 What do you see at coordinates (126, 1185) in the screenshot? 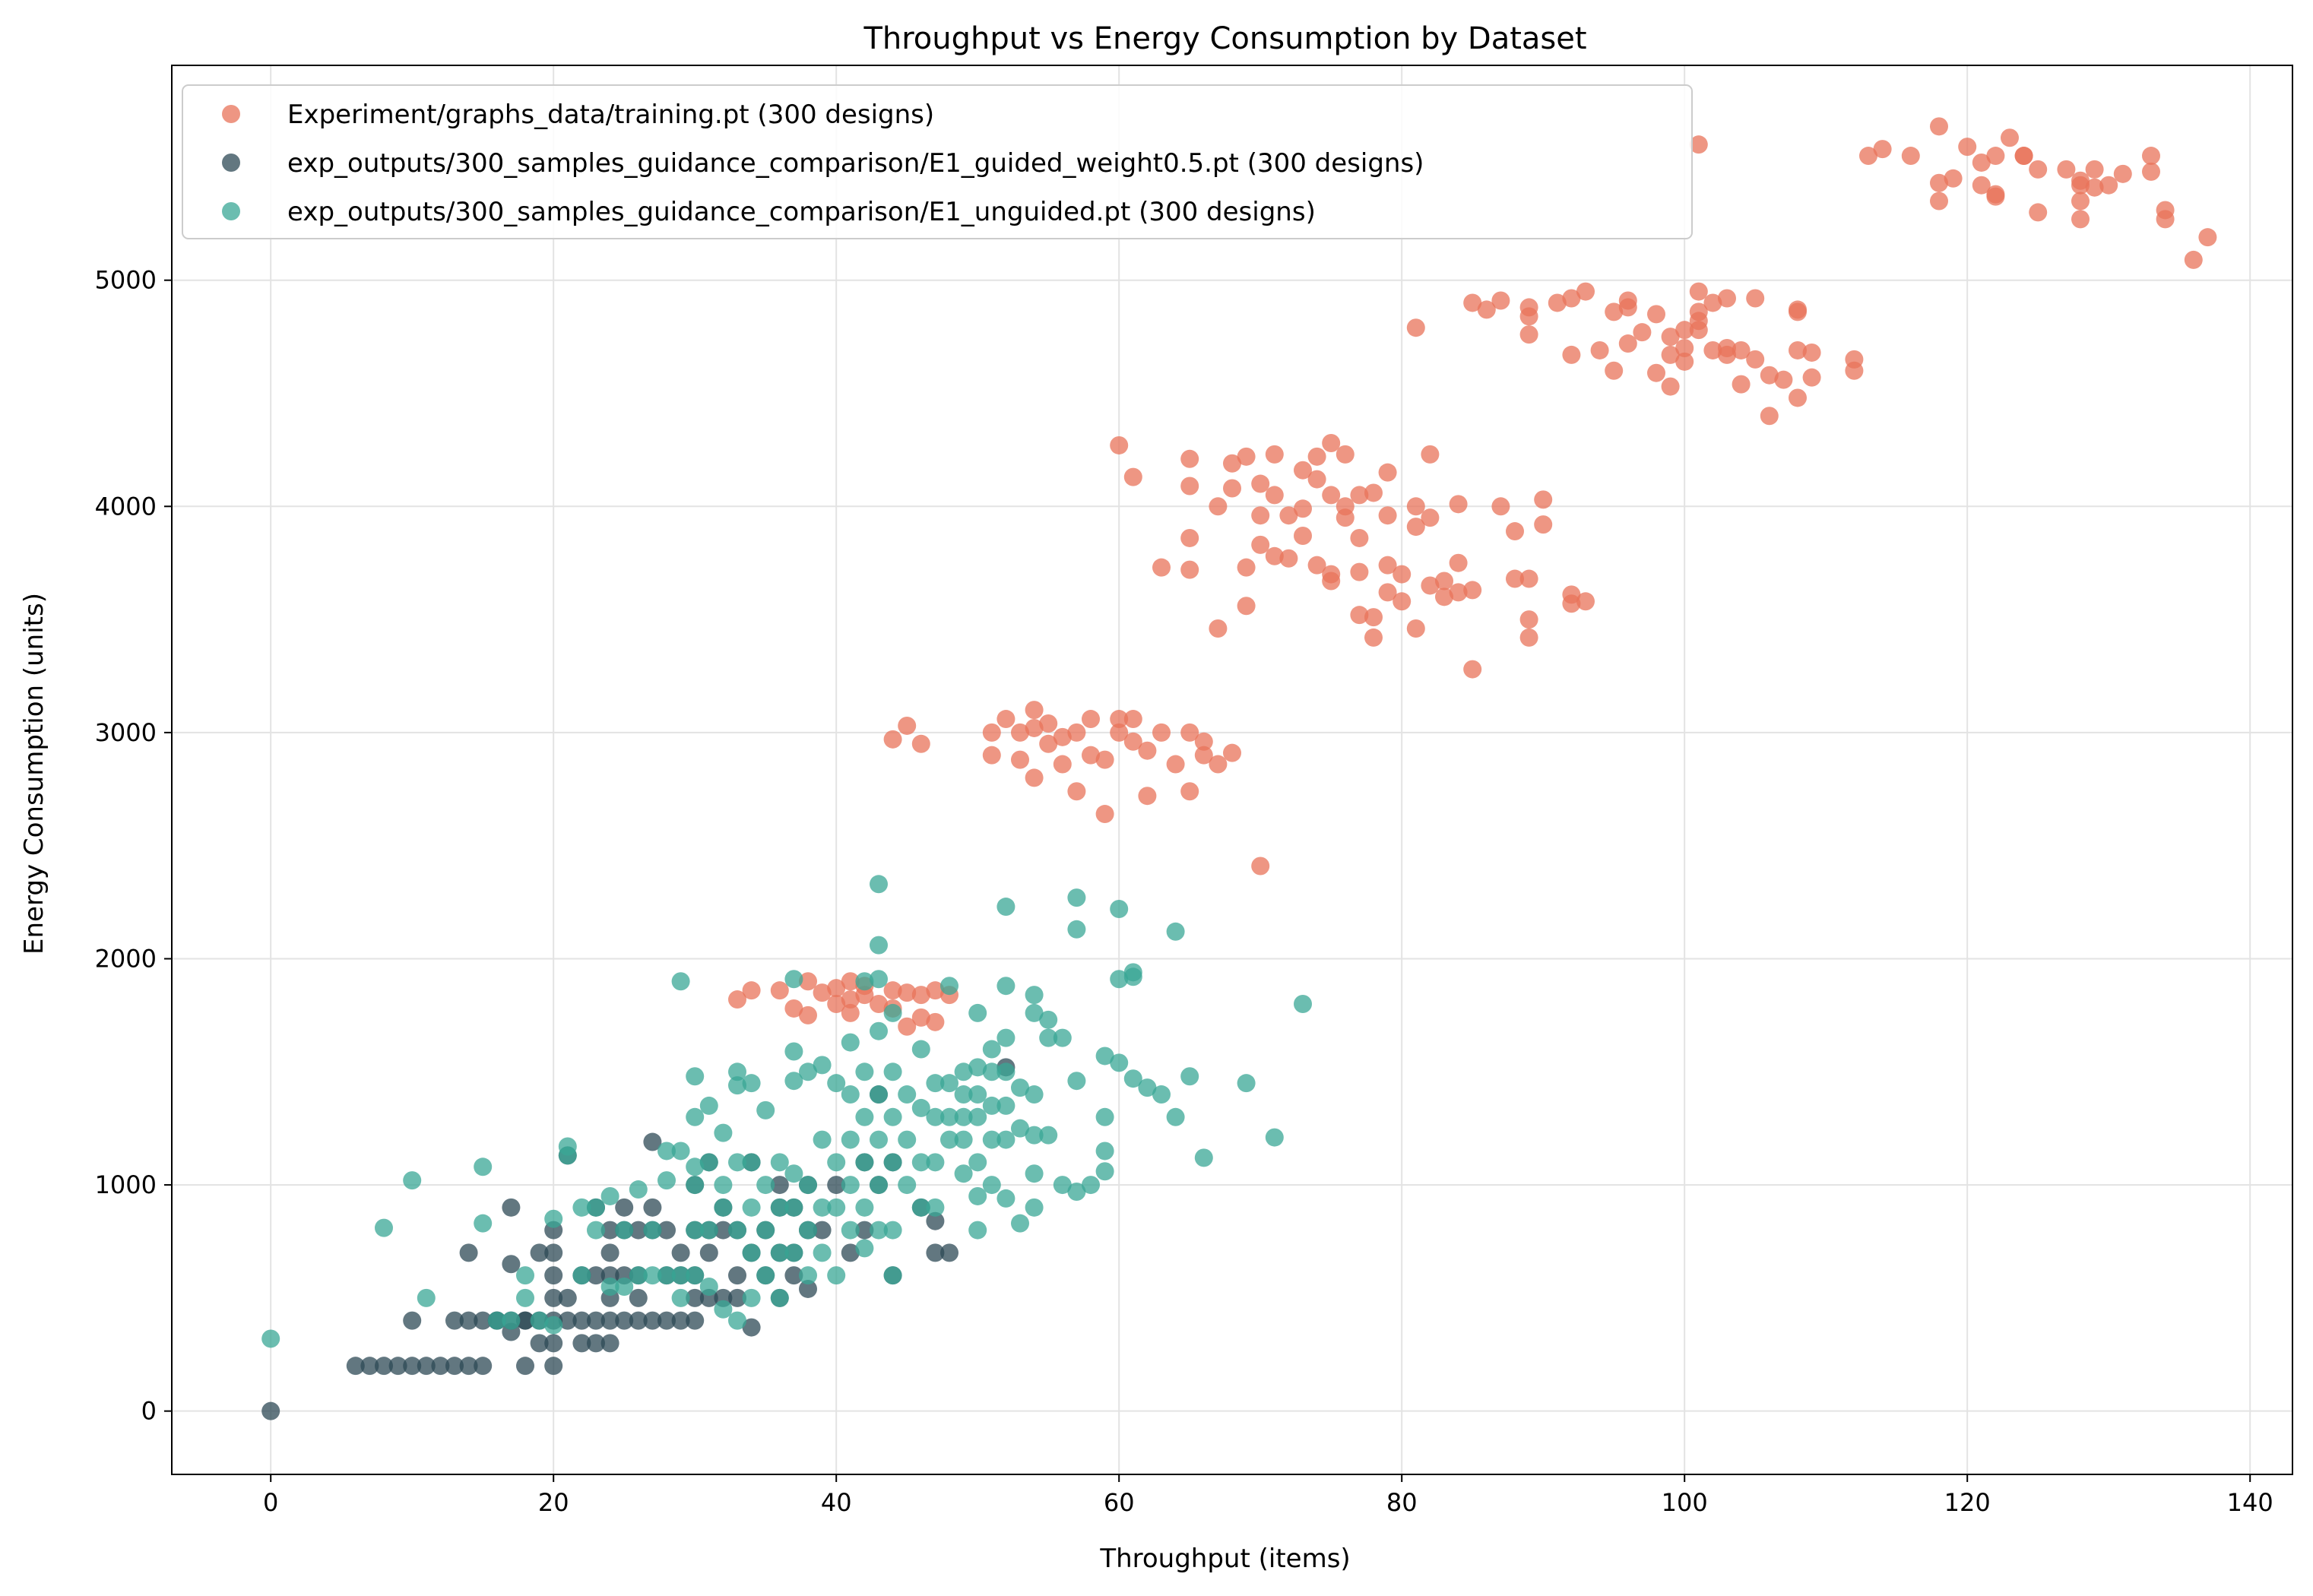
I see `y-tick-label: 1000` at bounding box center [126, 1185].